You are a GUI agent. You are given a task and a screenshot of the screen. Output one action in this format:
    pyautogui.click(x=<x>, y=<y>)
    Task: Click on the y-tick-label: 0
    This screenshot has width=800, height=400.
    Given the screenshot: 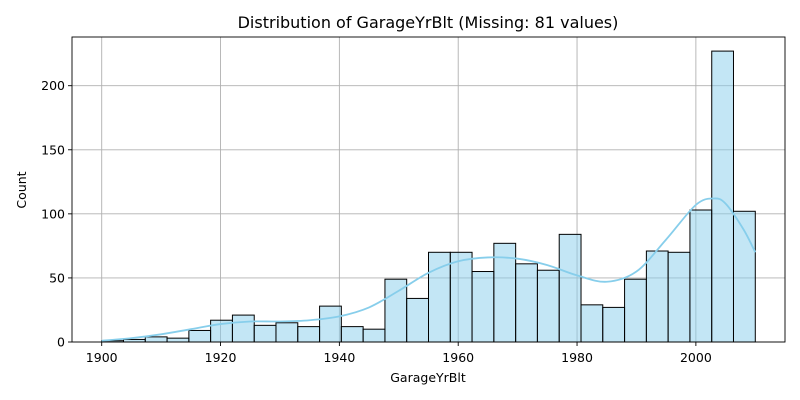 What is the action you would take?
    pyautogui.click(x=61, y=342)
    